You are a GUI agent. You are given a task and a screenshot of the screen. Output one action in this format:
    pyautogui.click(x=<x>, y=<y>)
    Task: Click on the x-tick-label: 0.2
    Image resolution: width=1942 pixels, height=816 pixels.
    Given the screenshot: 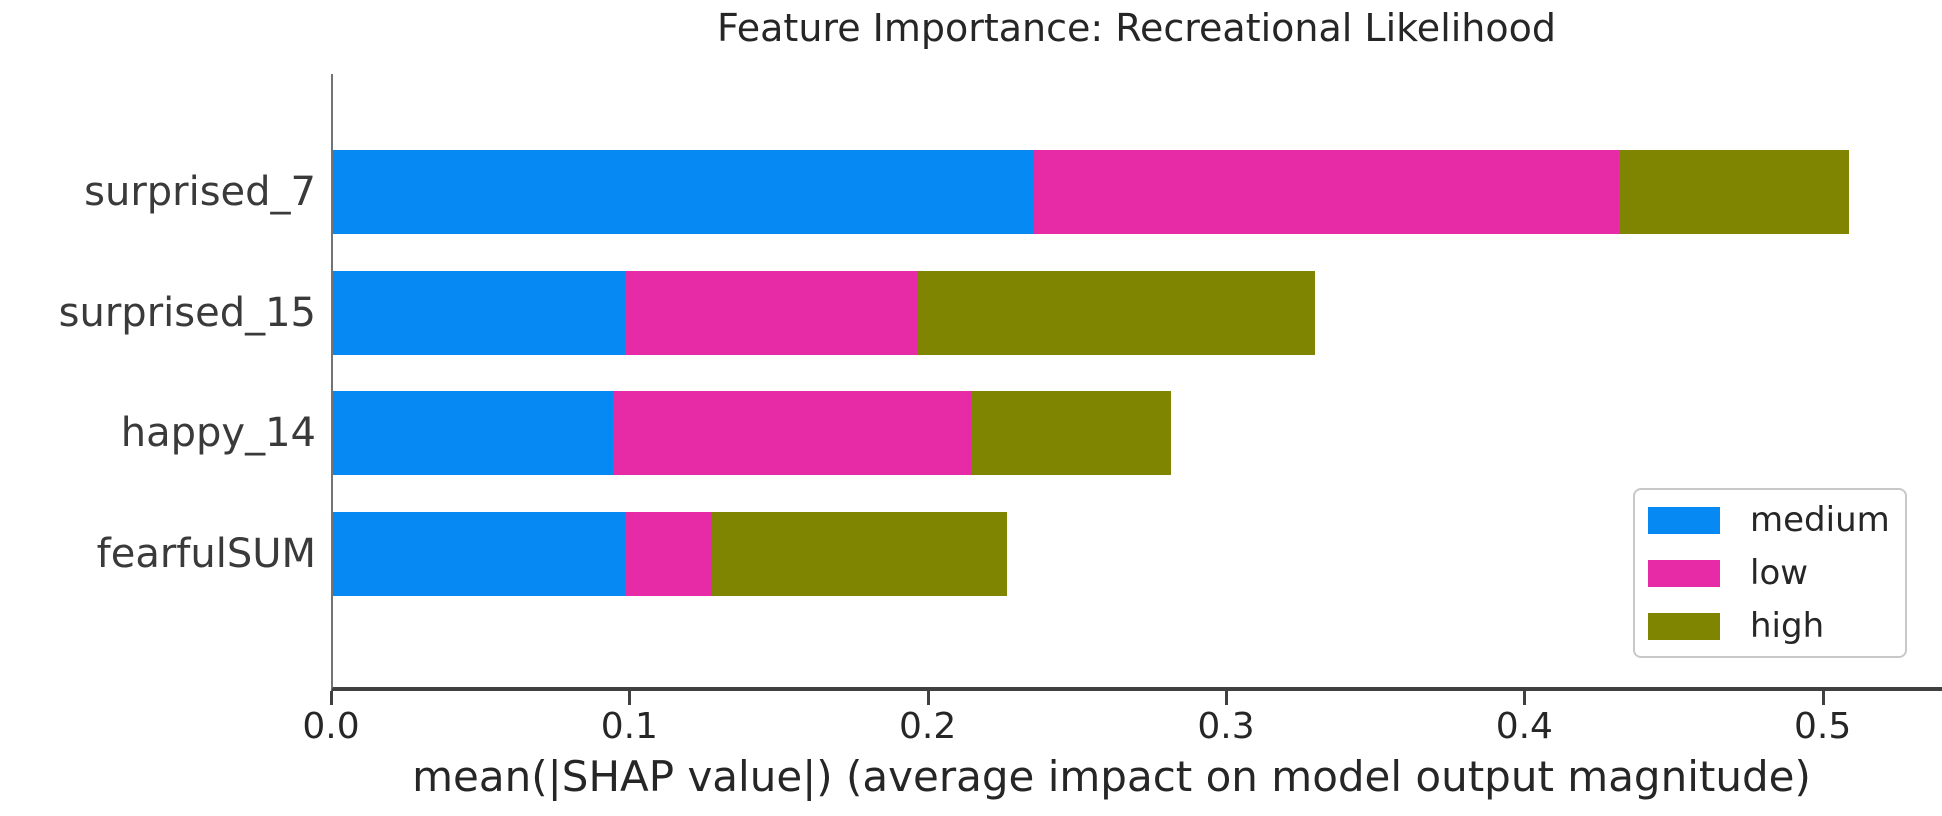 What is the action you would take?
    pyautogui.click(x=928, y=726)
    